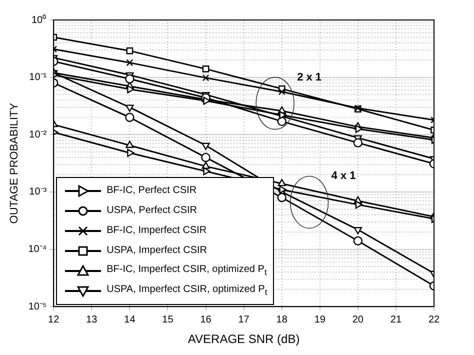 This screenshot has height=355, width=474. What do you see at coordinates (186, 271) in the screenshot?
I see `legend-label: BF-IC, Imperfect CSIR, optimized P$_{t}$` at bounding box center [186, 271].